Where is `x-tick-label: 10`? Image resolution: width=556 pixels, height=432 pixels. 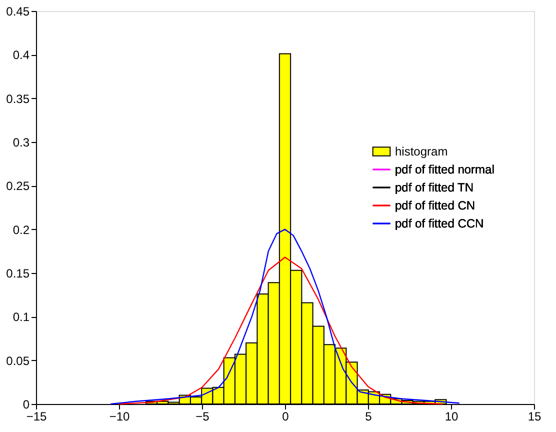
x-tick-label: 10 is located at coordinates (451, 417).